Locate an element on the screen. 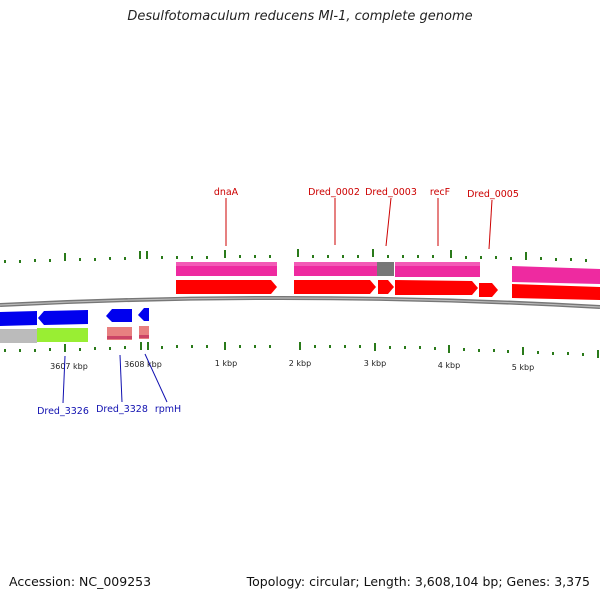 The image size is (600, 600). tick-label-1kbp: 1 kbp is located at coordinates (226, 363).